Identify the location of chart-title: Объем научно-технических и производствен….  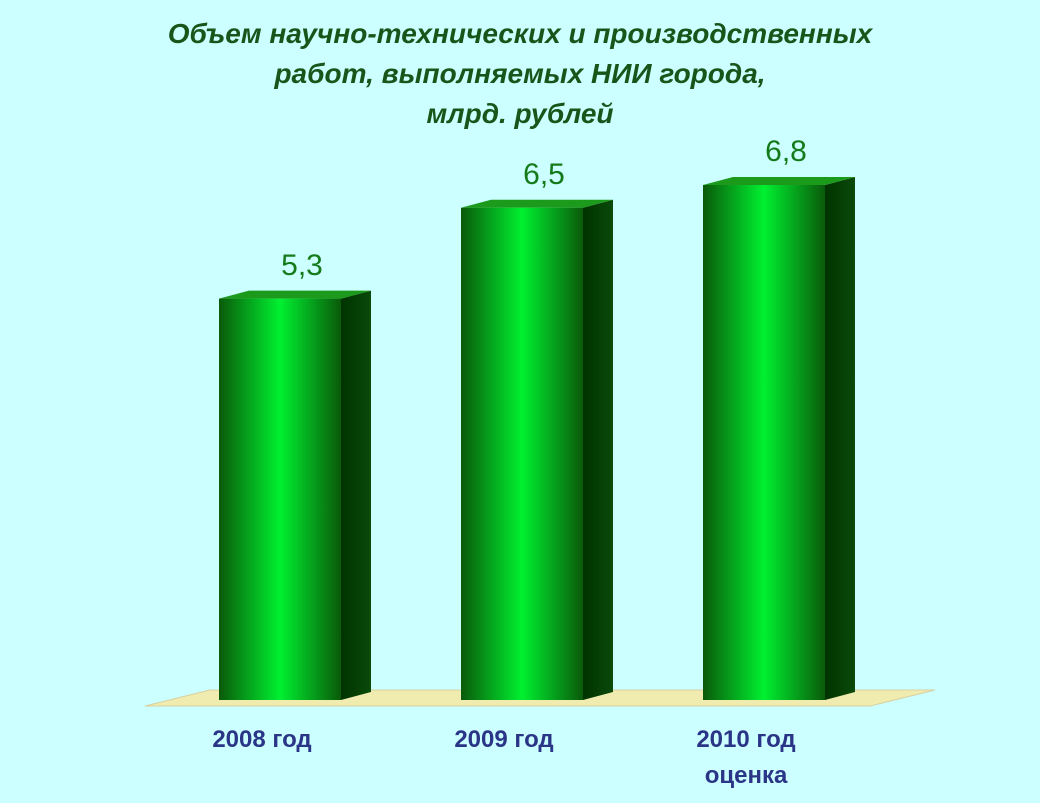
(520, 33).